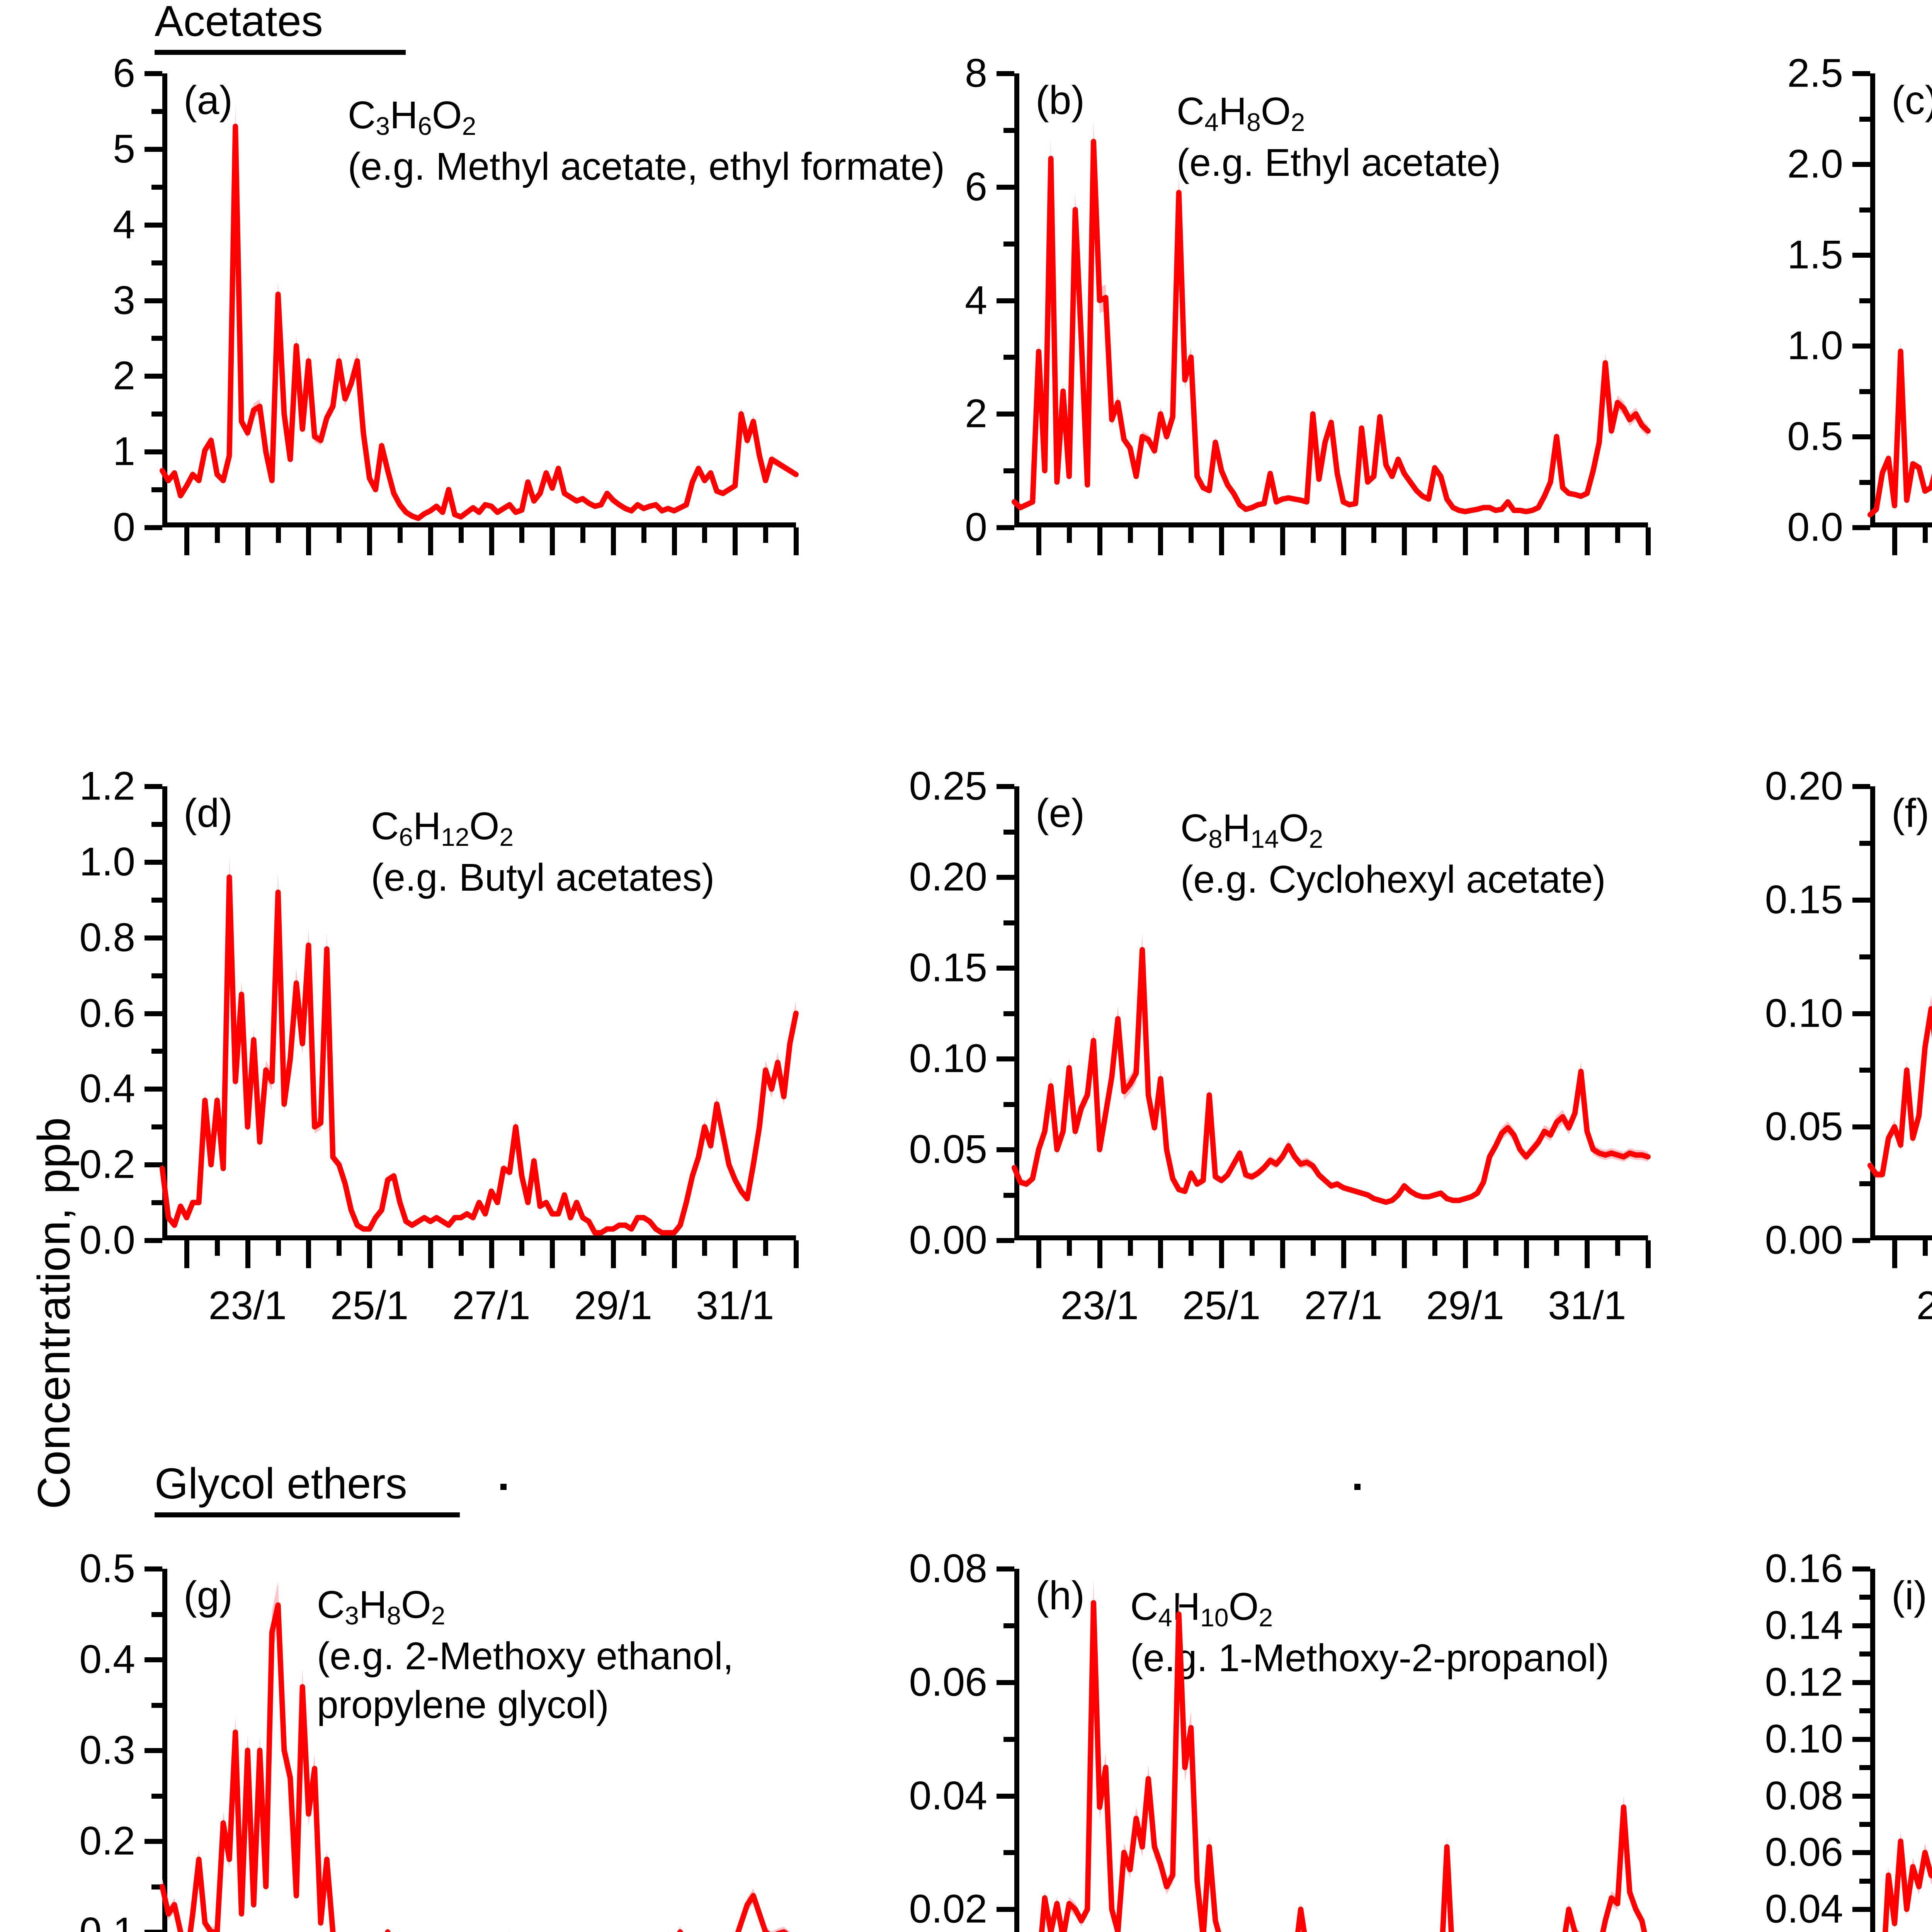 The height and width of the screenshot is (1932, 1932). What do you see at coordinates (948, 968) in the screenshot?
I see `y-tick-label: 0.15` at bounding box center [948, 968].